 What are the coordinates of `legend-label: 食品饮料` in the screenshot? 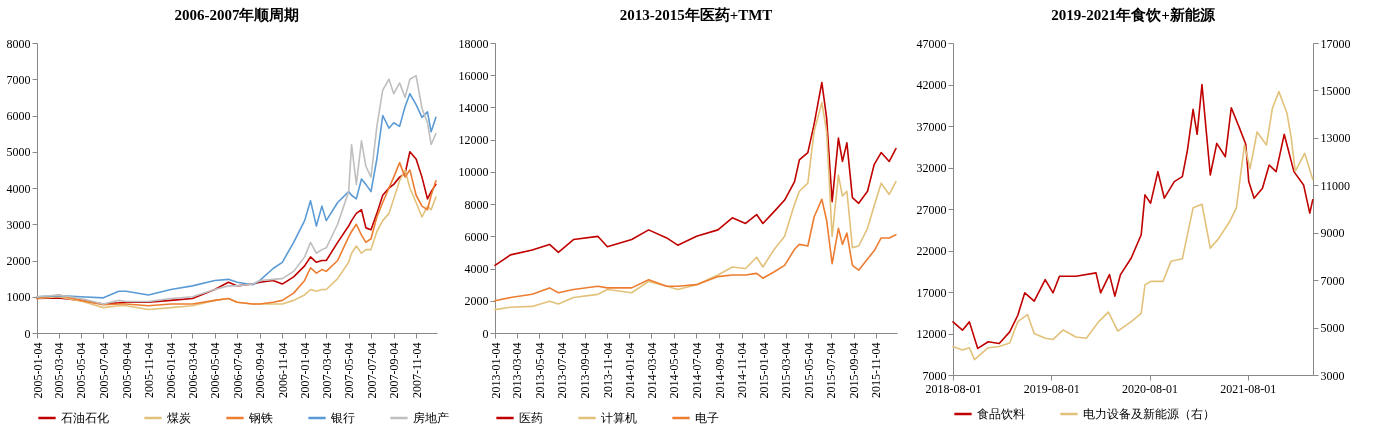 It's located at (1001, 414).